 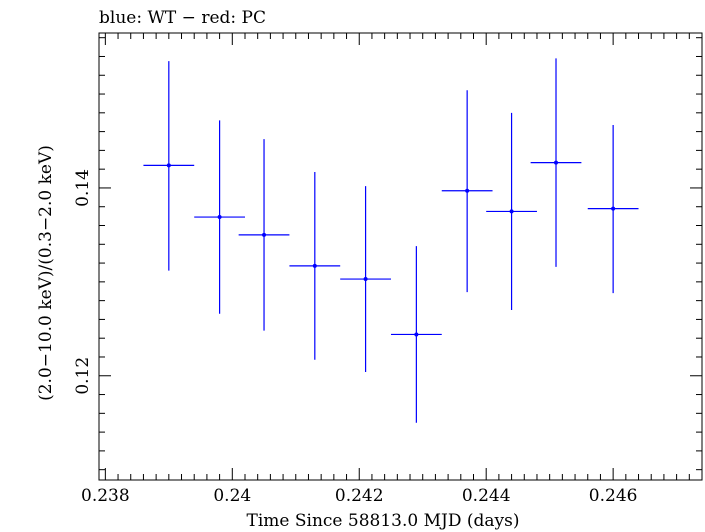 I want to click on x-tick-label: 0.246, so click(x=613, y=496).